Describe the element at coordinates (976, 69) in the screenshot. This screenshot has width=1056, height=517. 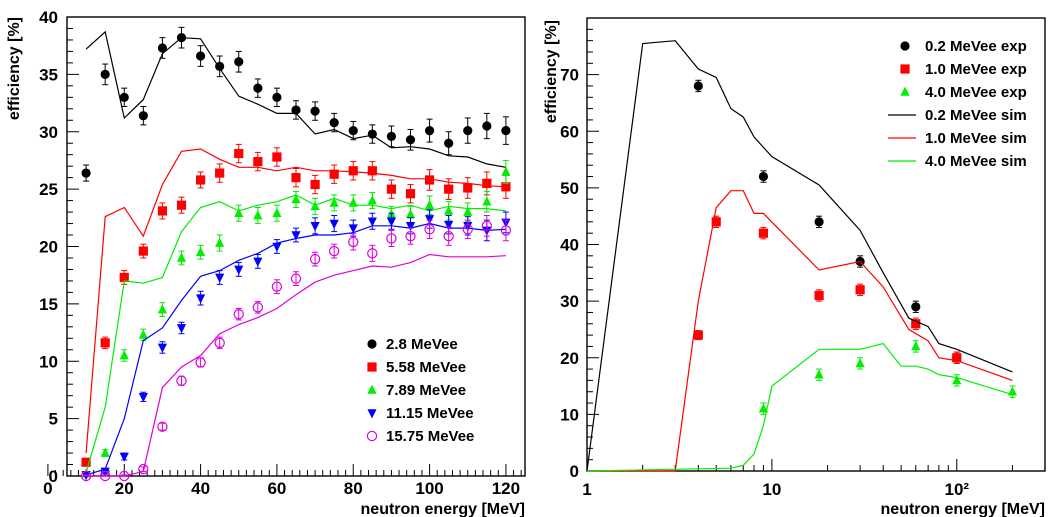
I see `legend-label-1-0-mevee-exp: 1.0 MeVee exp` at that location.